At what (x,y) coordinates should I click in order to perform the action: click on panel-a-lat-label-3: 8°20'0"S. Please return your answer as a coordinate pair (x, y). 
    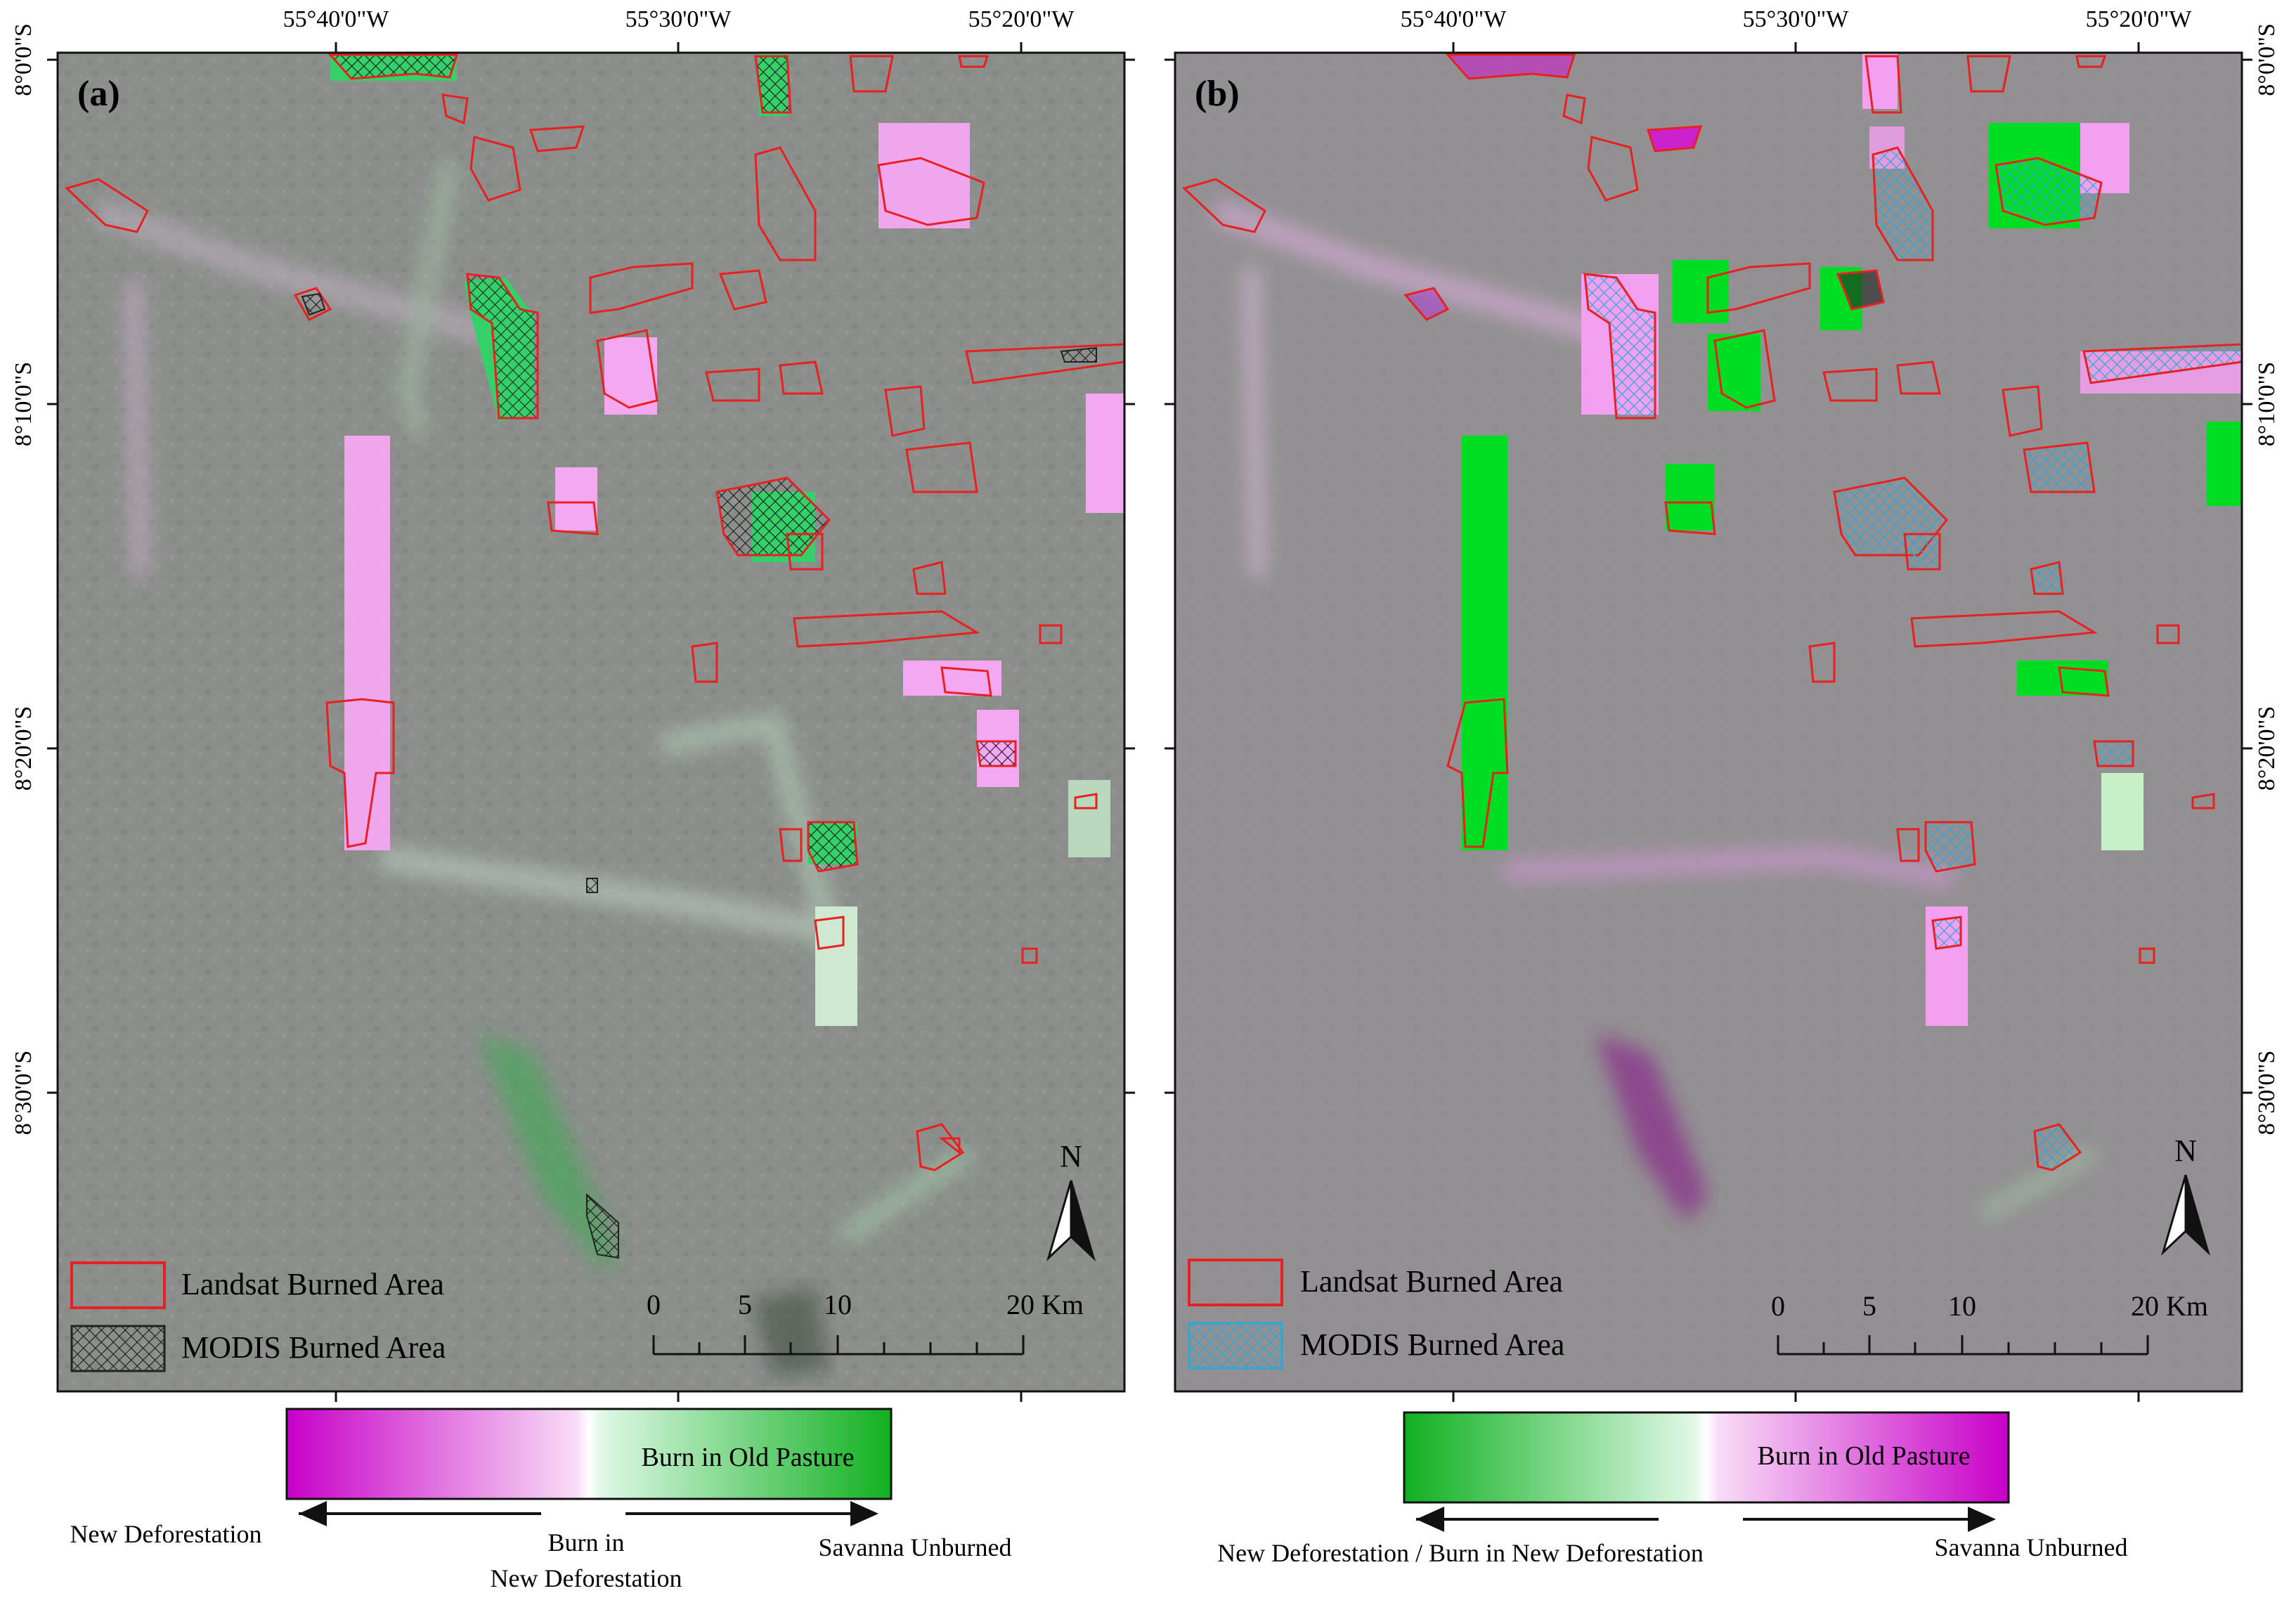
    Looking at the image, I should click on (24, 748).